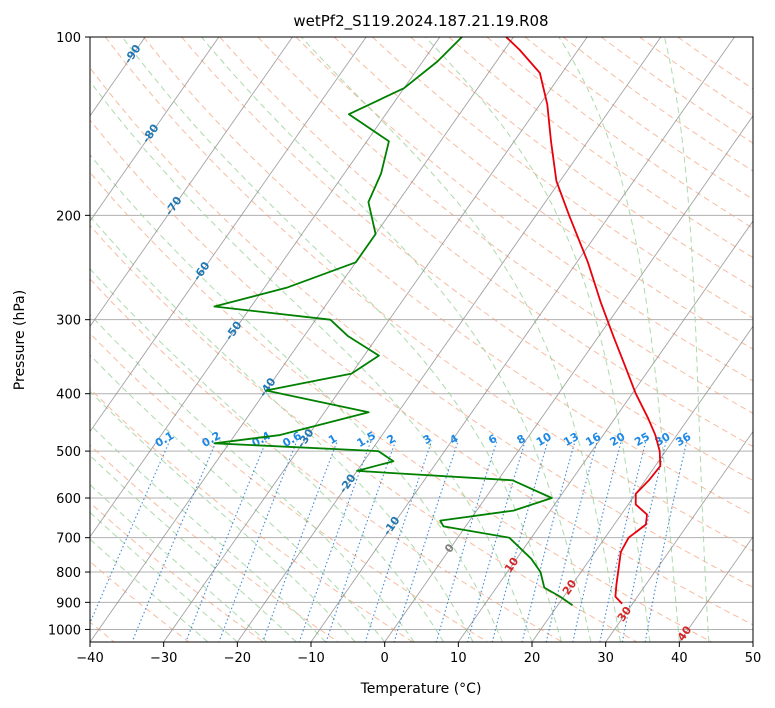 This screenshot has width=775, height=708. What do you see at coordinates (89, 658) in the screenshot?
I see `x-tick-label: −40` at bounding box center [89, 658].